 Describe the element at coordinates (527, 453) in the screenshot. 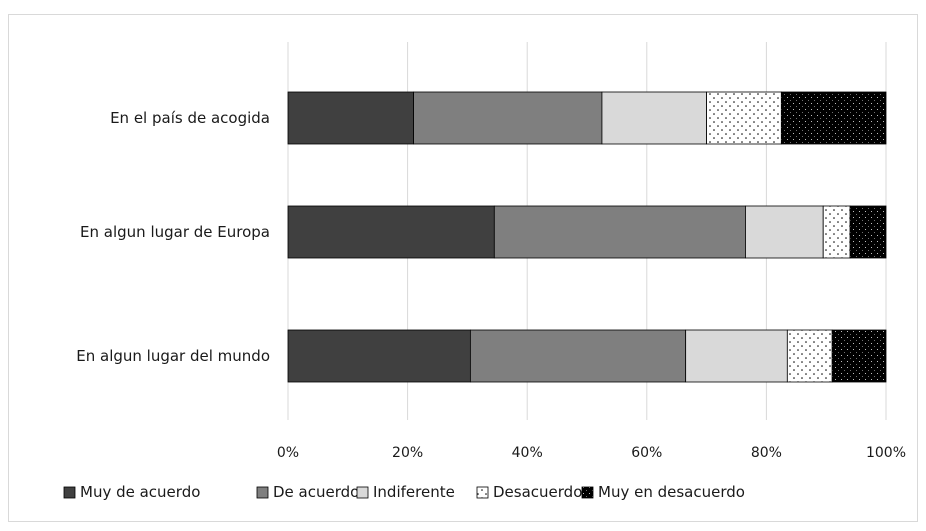

I see `x-tick-label: 40%` at that location.